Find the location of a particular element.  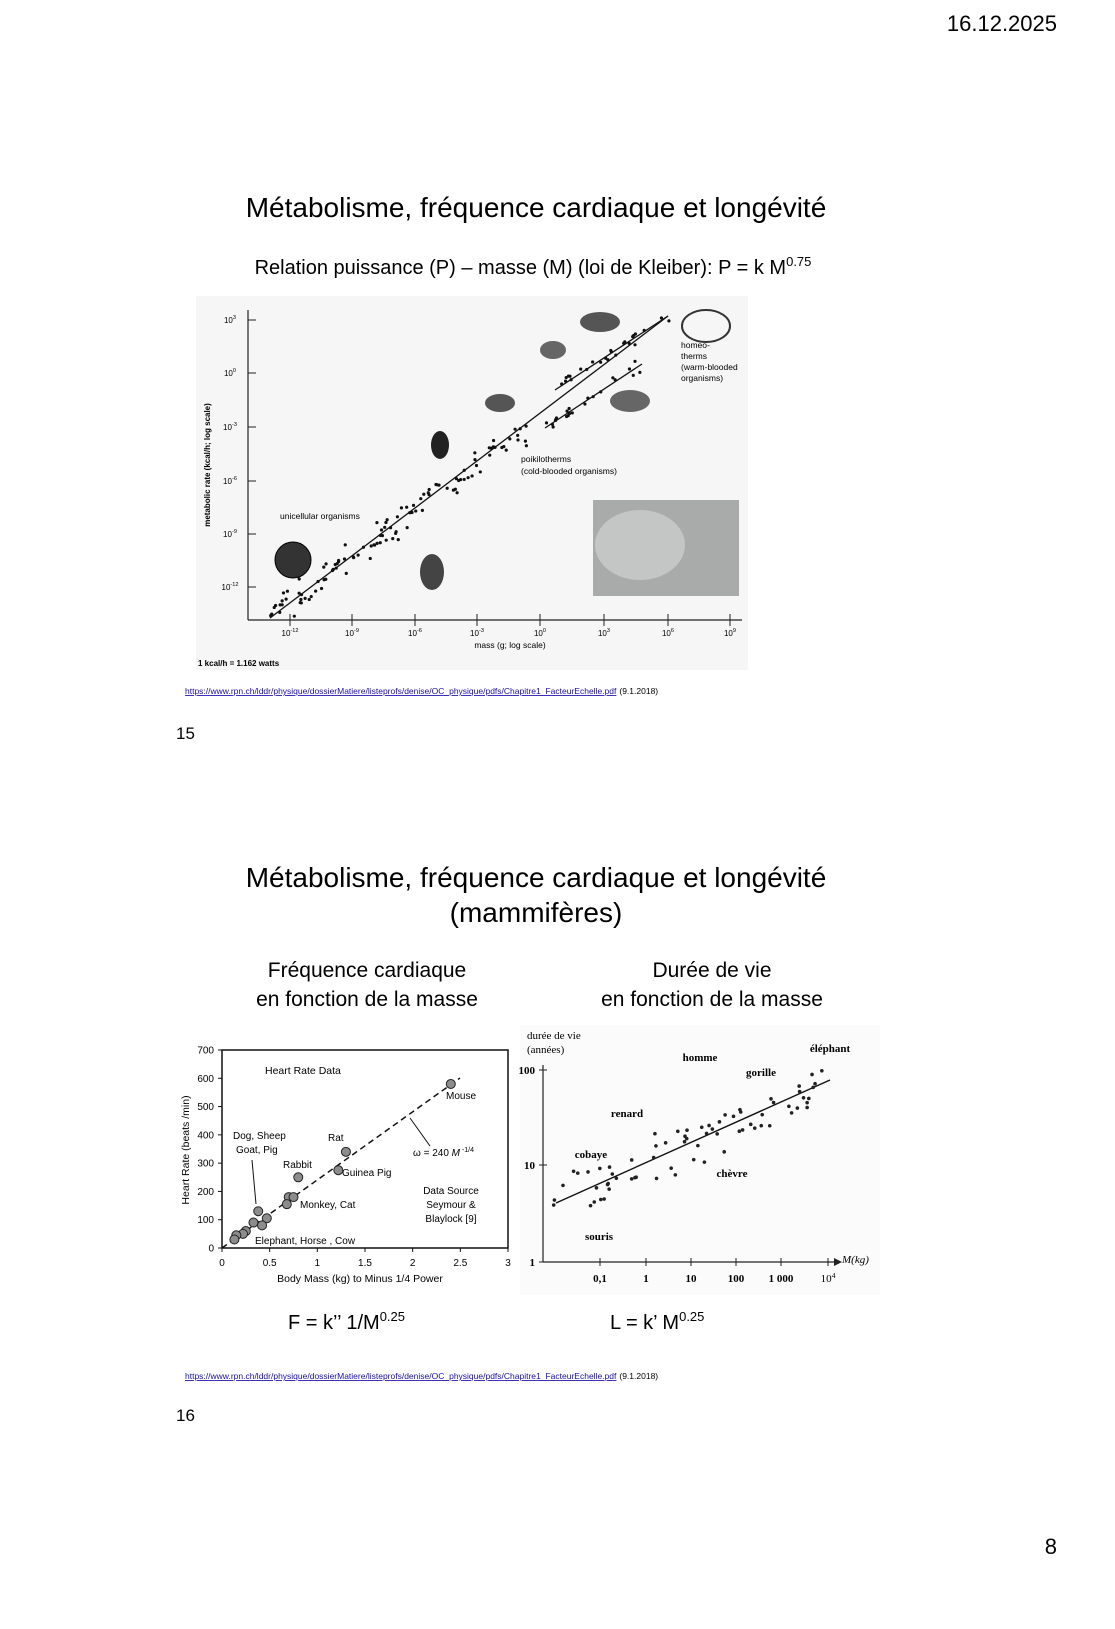

x-tick-label: 10 is located at coordinates (692, 1279).